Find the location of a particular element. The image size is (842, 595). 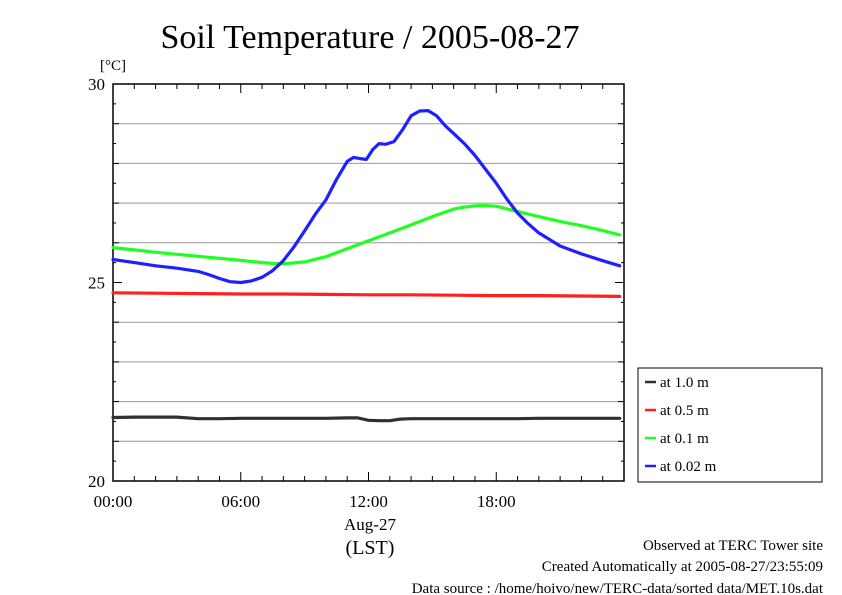

x-tick-label: 18:00 is located at coordinates (496, 501).